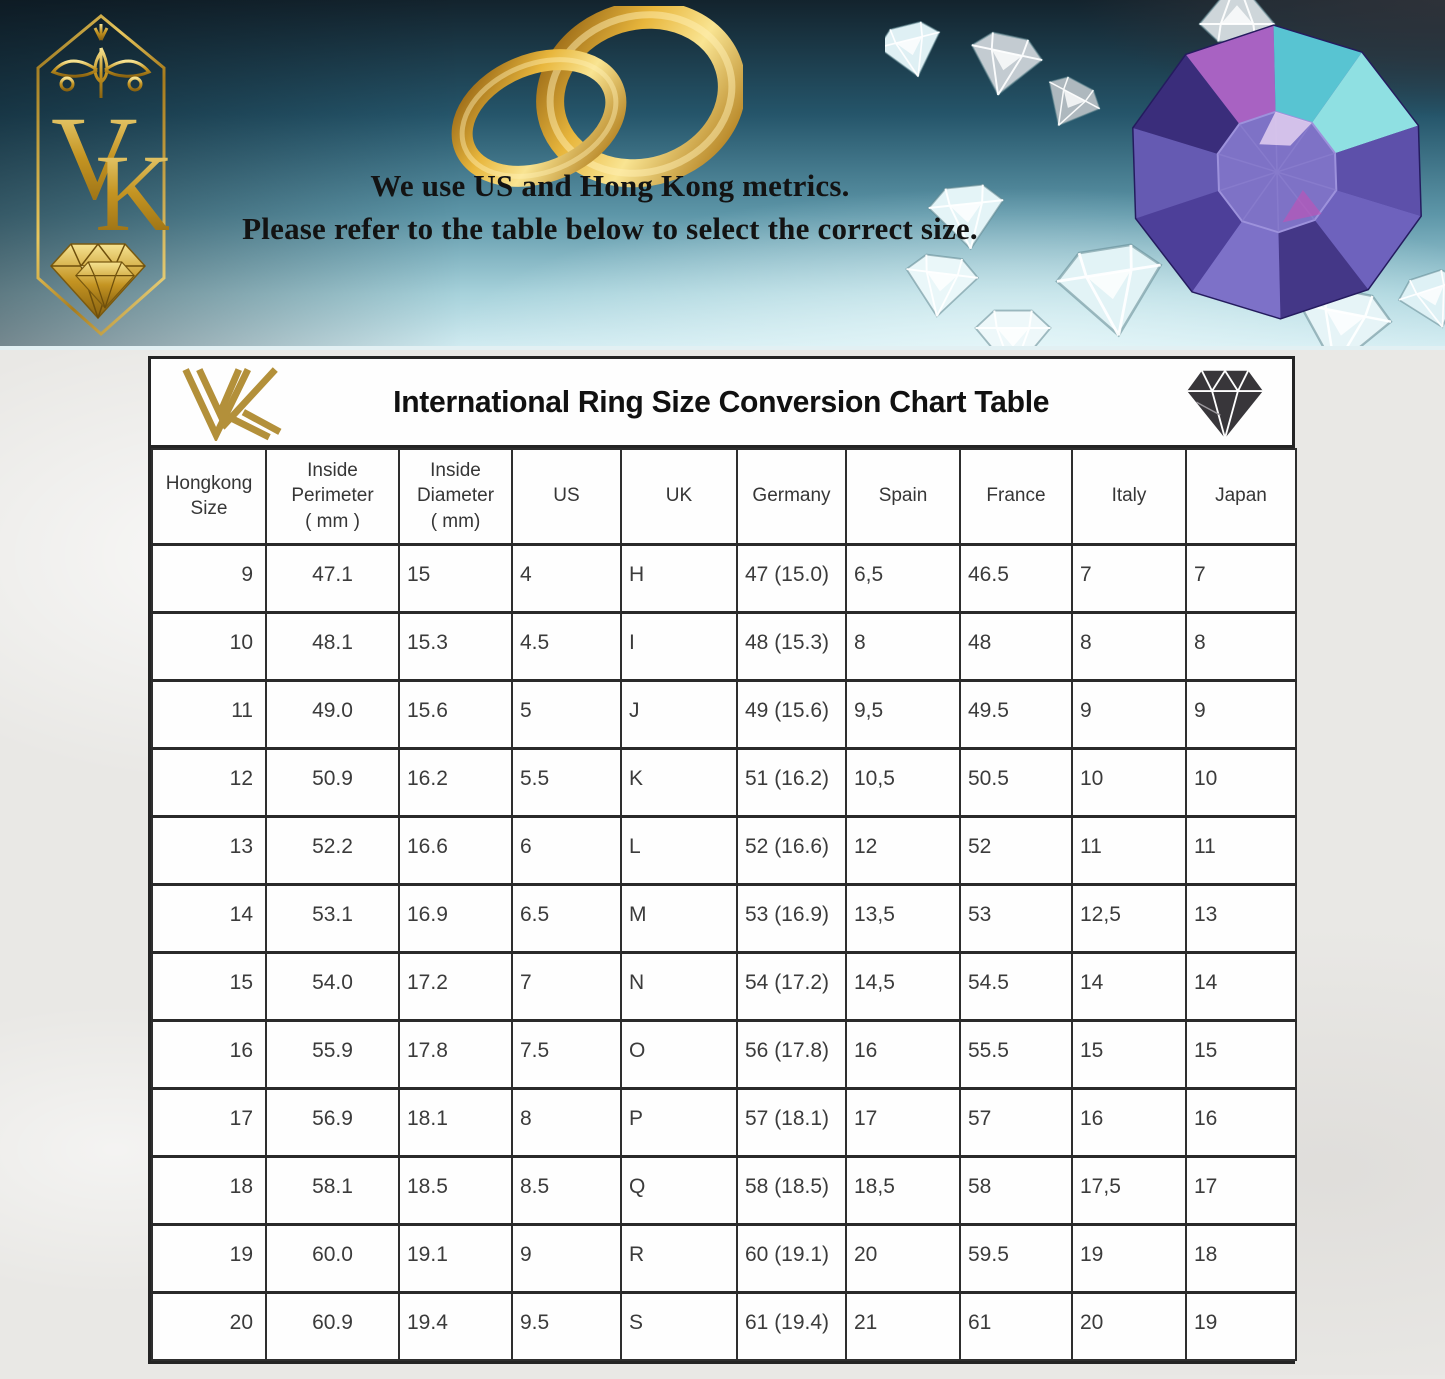  What do you see at coordinates (209, 496) in the screenshot?
I see `column-header-hongkong: Hongkong Size` at bounding box center [209, 496].